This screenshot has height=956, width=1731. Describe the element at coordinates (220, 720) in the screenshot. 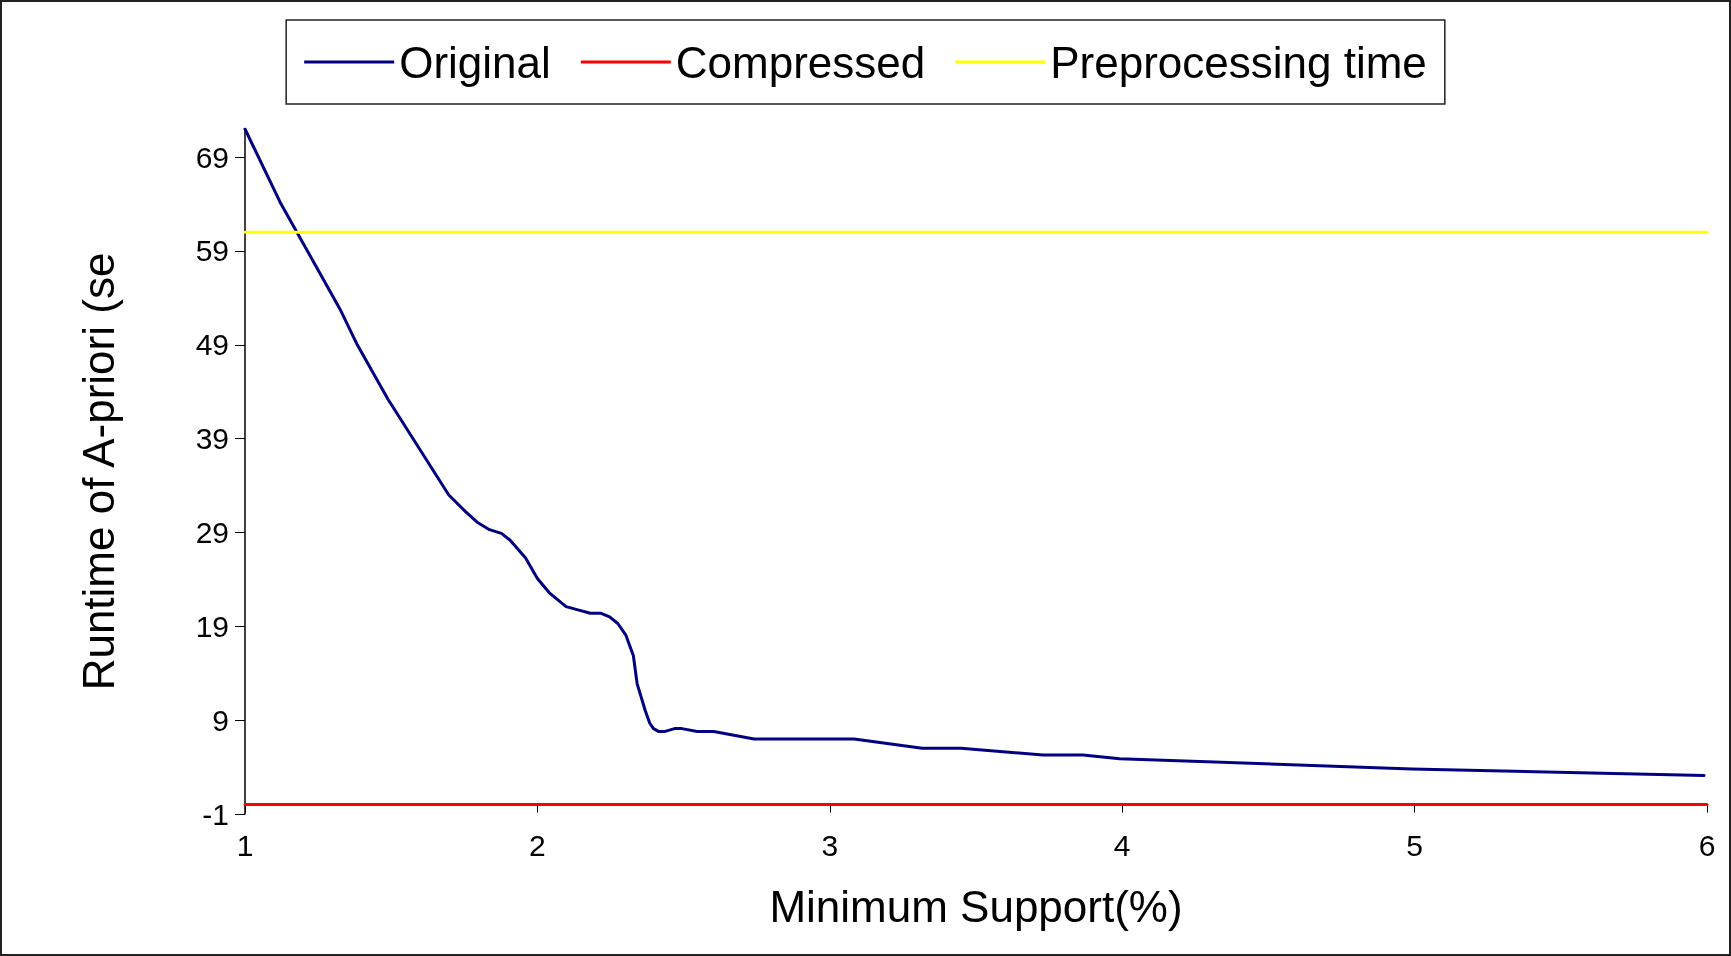

I see `y-tick-label: 9` at that location.